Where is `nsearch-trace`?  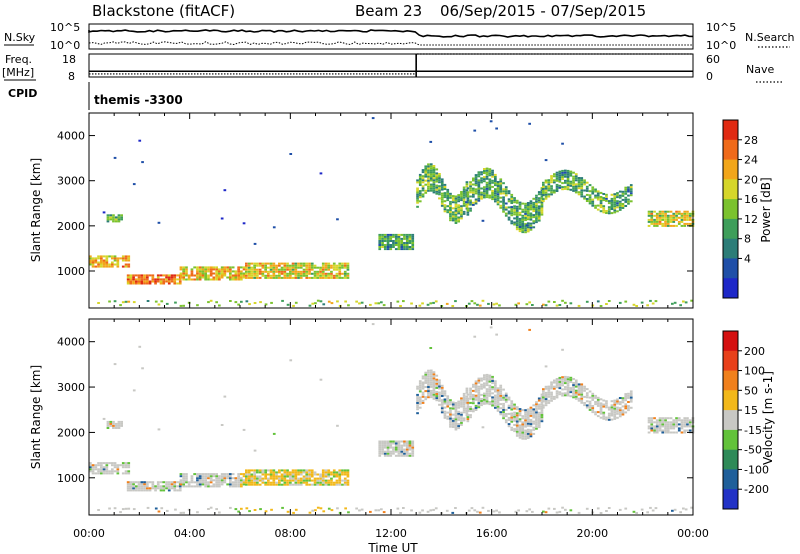
nsearch-trace is located at coordinates (390, 43).